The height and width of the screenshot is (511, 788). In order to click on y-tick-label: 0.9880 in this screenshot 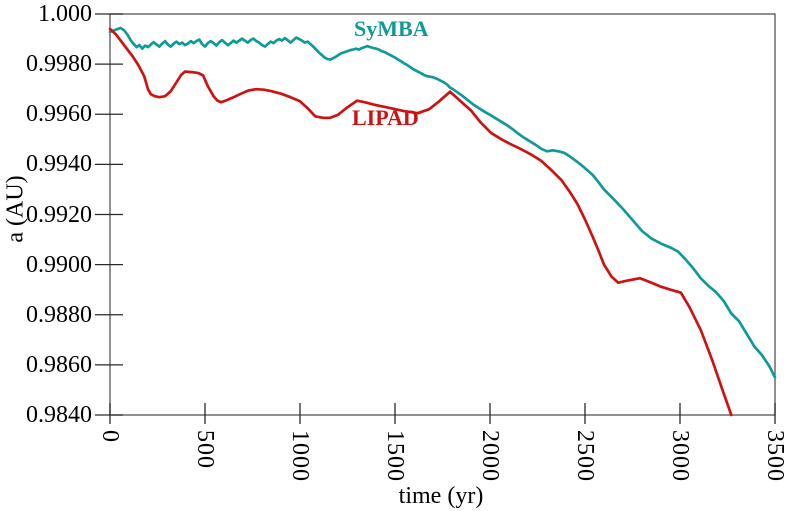, I will do `click(59, 314)`.